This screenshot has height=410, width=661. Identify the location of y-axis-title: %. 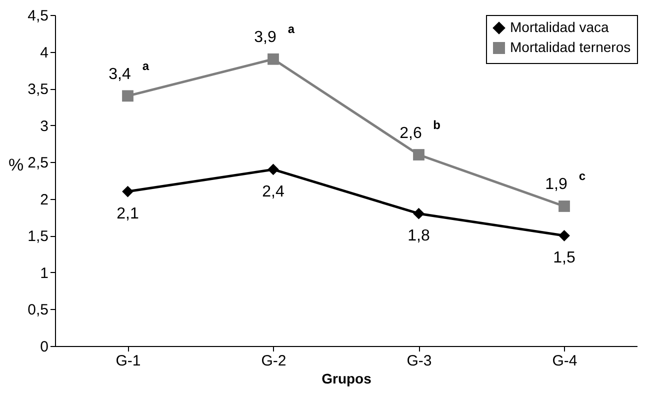
(16, 165).